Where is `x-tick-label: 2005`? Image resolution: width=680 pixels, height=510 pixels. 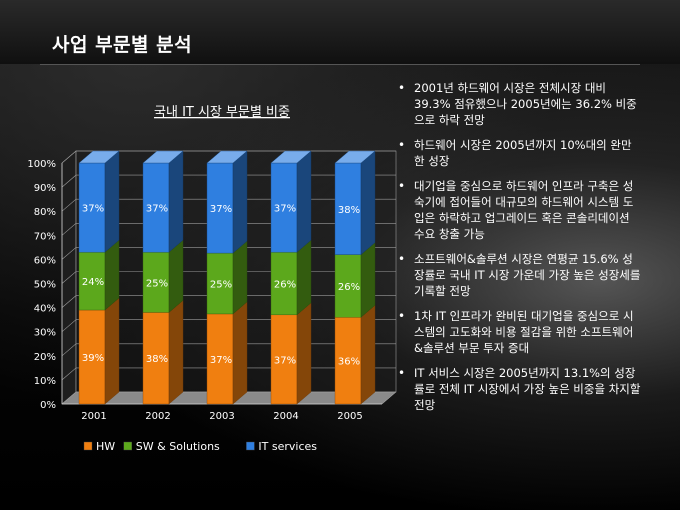 x-tick-label: 2005 is located at coordinates (349, 416).